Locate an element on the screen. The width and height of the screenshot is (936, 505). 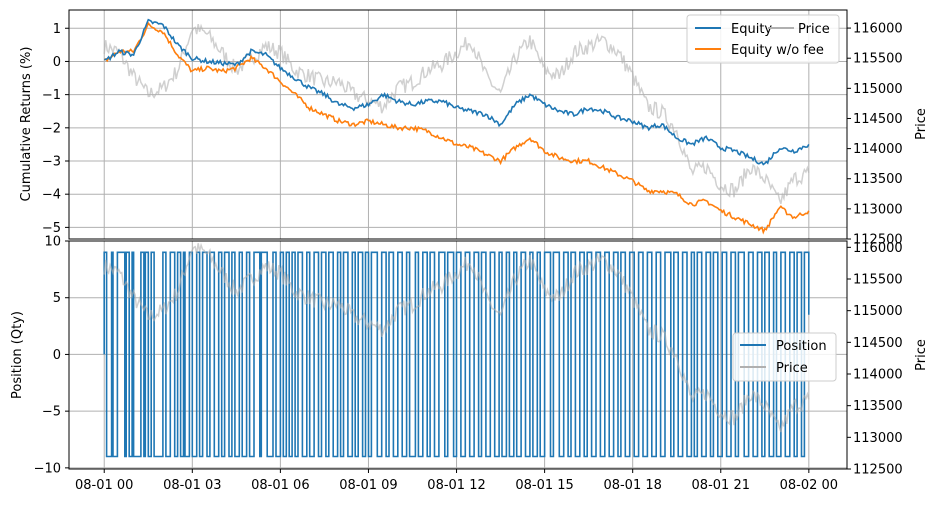
top-y-tick-label: −4 is located at coordinates (51, 195).